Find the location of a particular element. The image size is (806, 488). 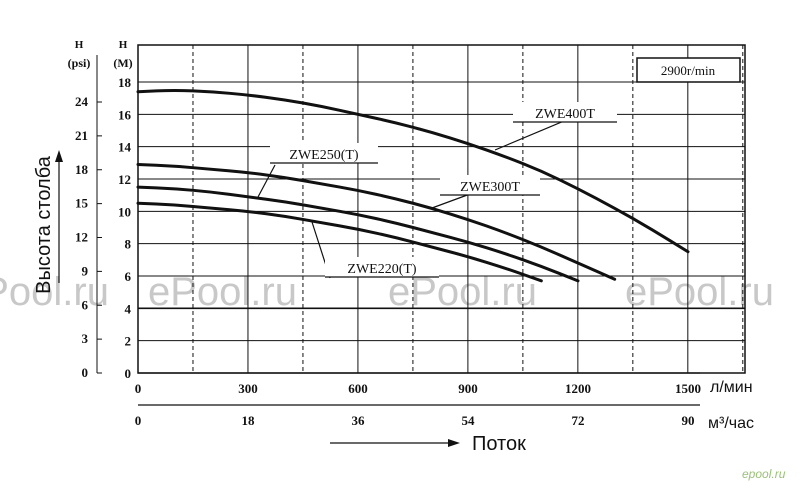

psi-tick-label: 18 is located at coordinates (82, 169).